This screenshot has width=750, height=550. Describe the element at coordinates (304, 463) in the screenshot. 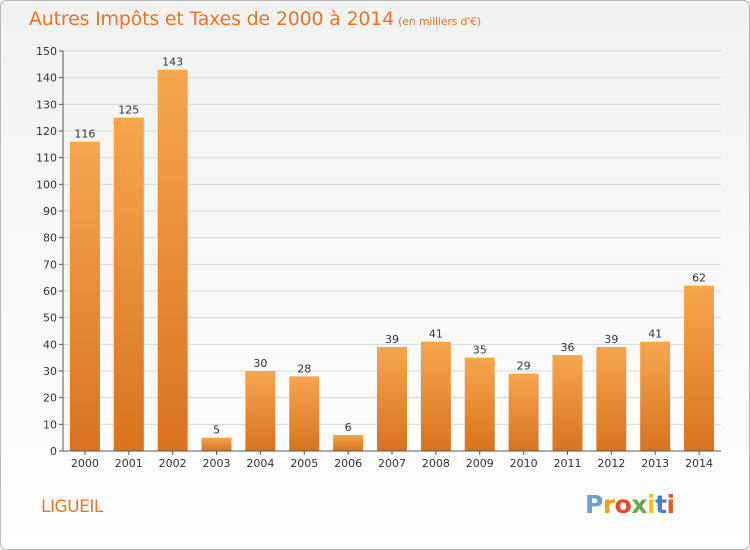

I see `x-tick-label: 2005` at that location.